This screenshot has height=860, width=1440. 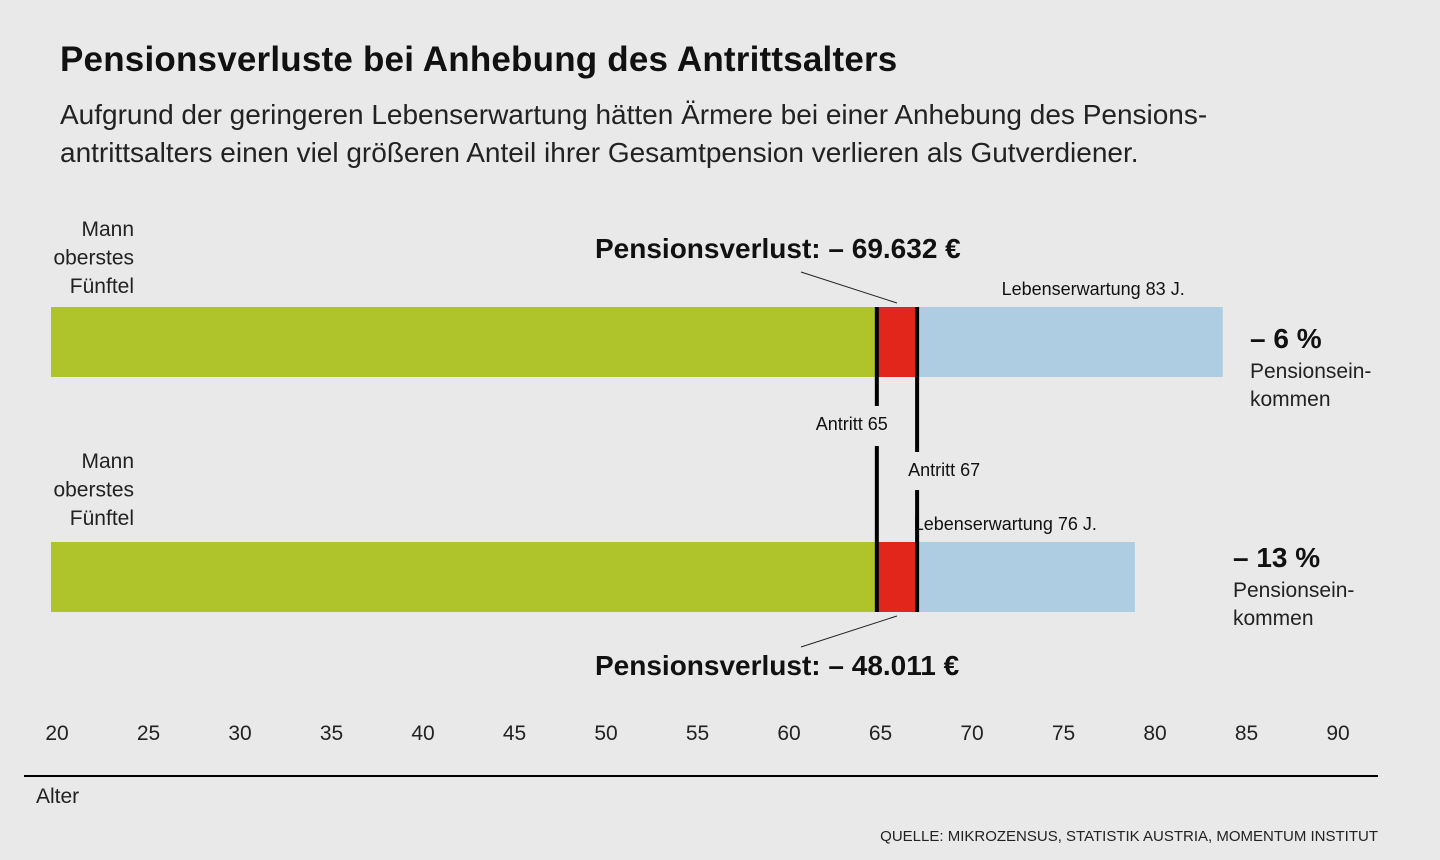 I want to click on bar-1-percentage-text-line-2: kommen, so click(x=1290, y=399).